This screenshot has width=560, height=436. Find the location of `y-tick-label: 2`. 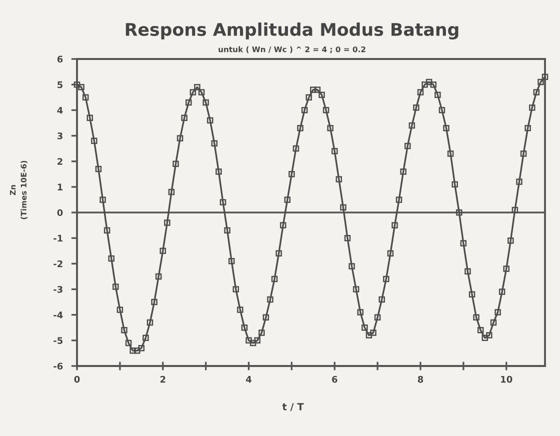

y-tick-label: 2 is located at coordinates (60, 161).